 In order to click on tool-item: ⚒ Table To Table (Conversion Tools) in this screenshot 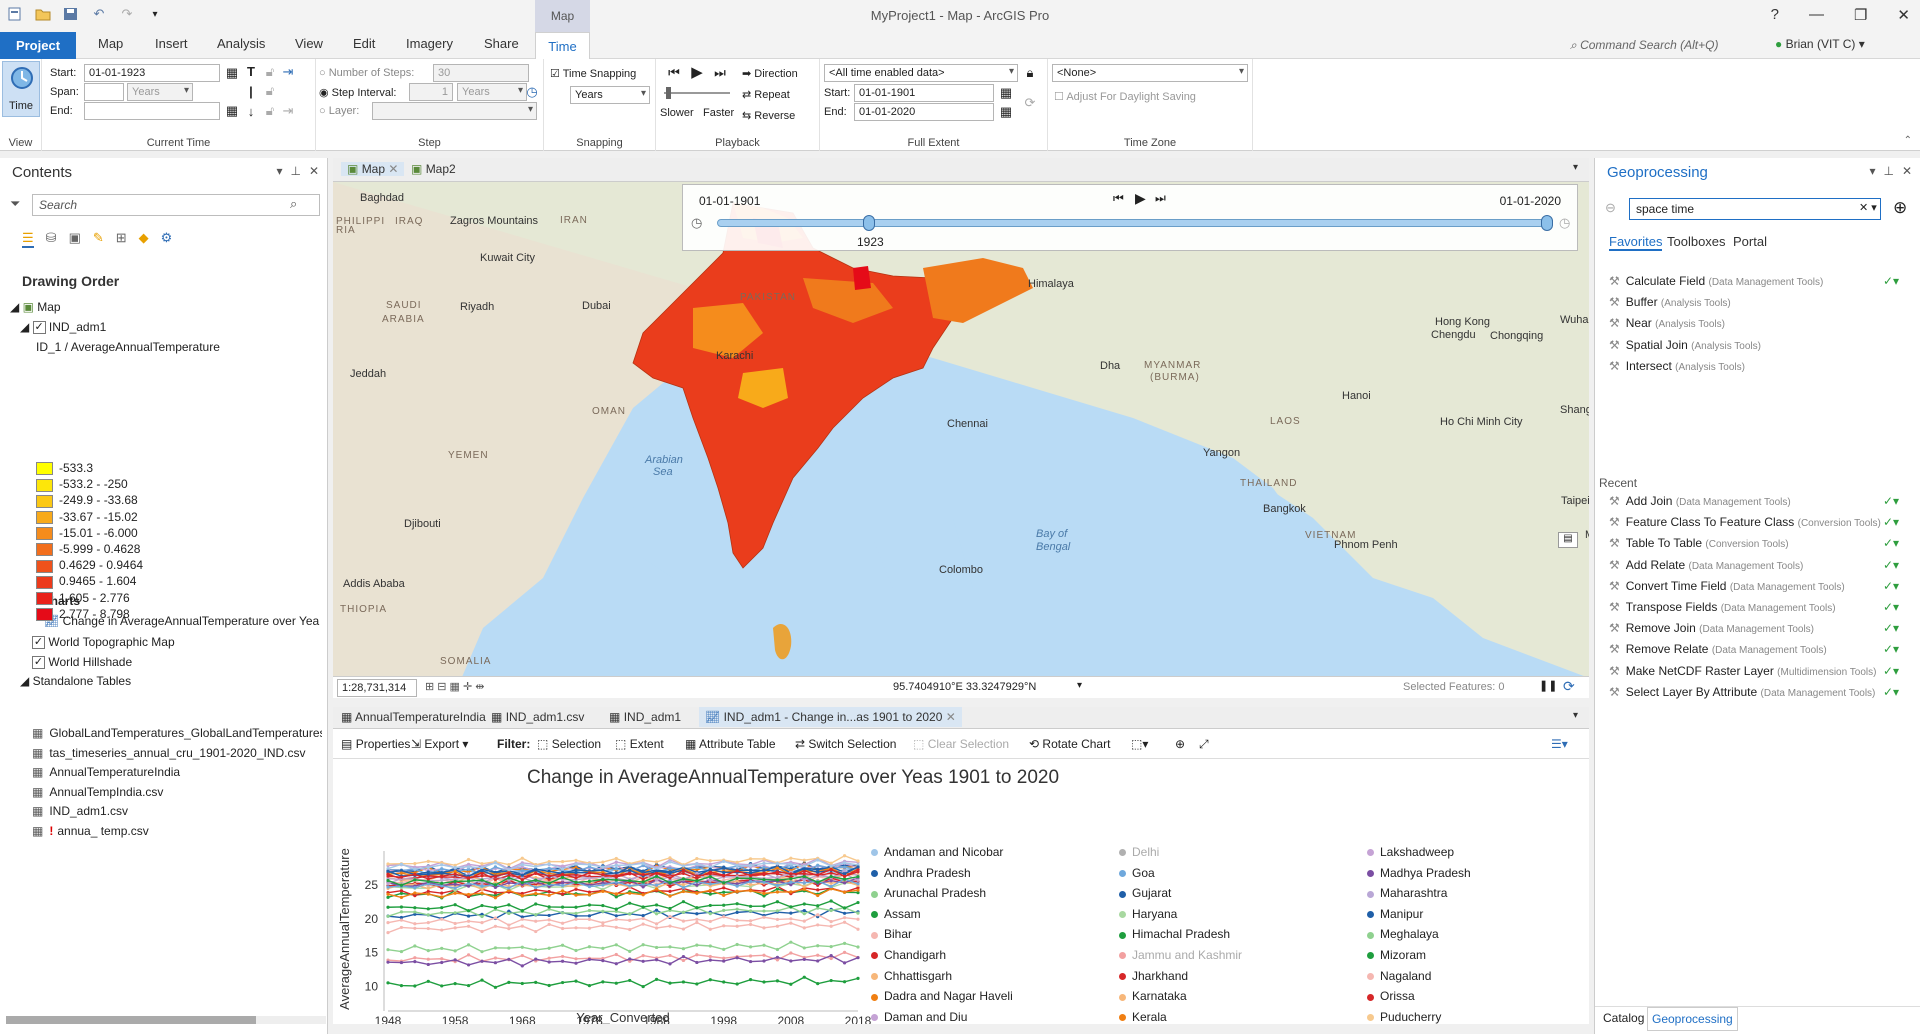, I will do `click(1699, 543)`.